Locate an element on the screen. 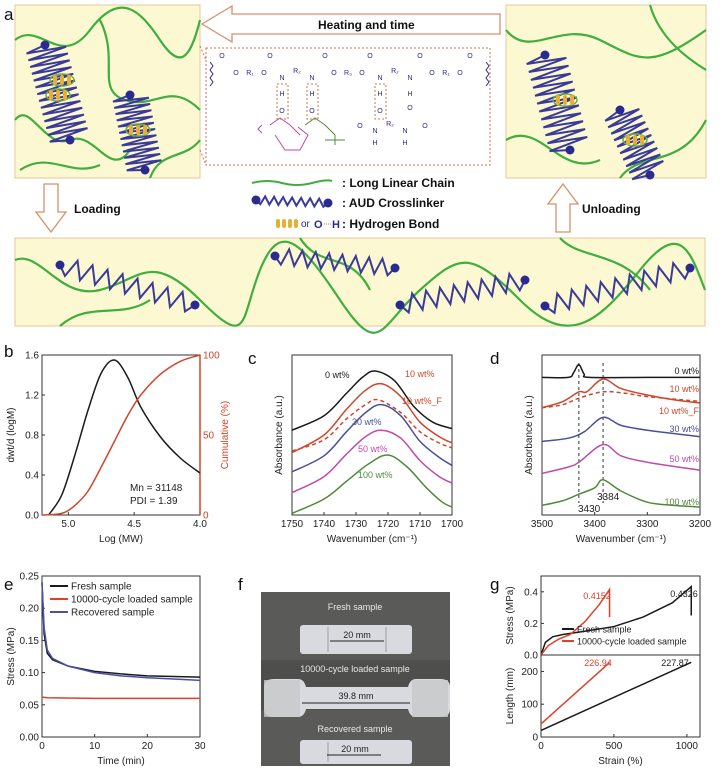 Image resolution: width=723 pixels, height=773 pixels. x-tick-label: 3300 is located at coordinates (647, 524).